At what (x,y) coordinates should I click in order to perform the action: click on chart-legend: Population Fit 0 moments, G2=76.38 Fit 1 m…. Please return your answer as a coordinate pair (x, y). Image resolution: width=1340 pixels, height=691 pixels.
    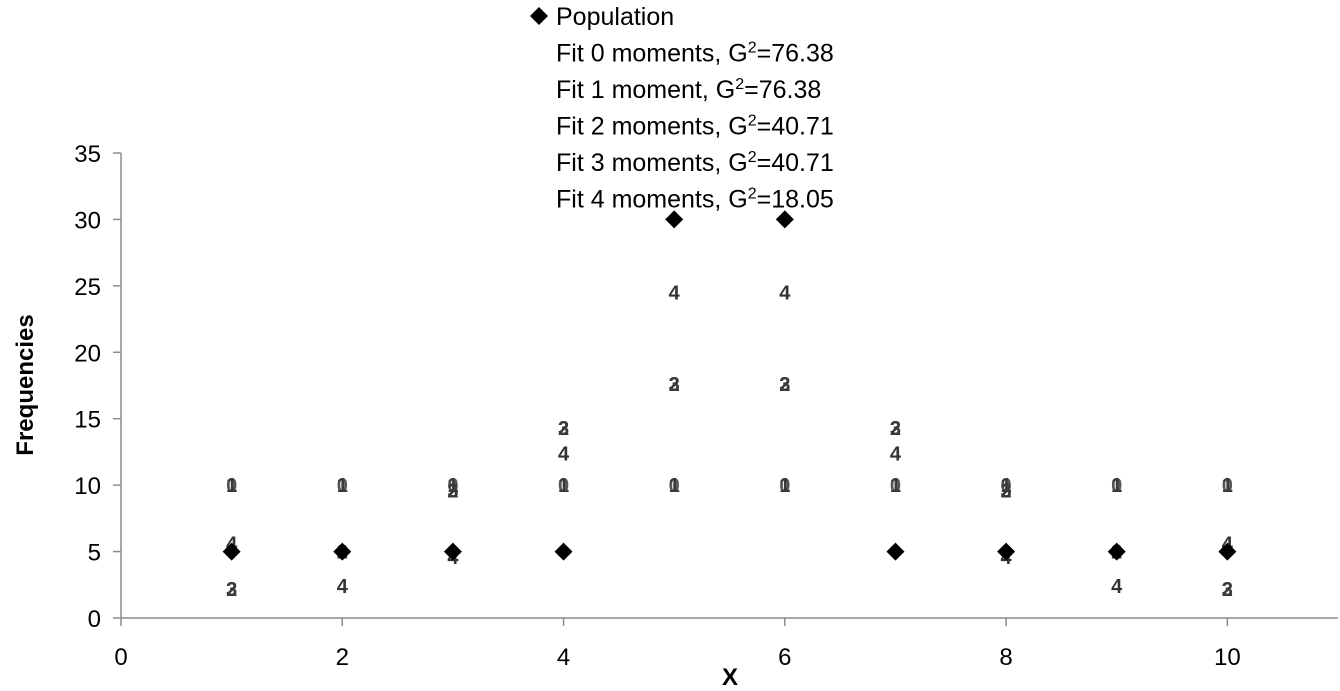
    Looking at the image, I should click on (682, 108).